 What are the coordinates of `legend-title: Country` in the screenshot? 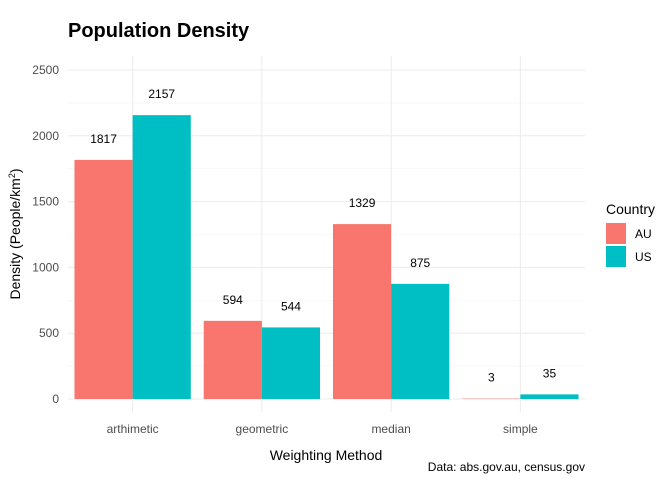 It's located at (630, 209).